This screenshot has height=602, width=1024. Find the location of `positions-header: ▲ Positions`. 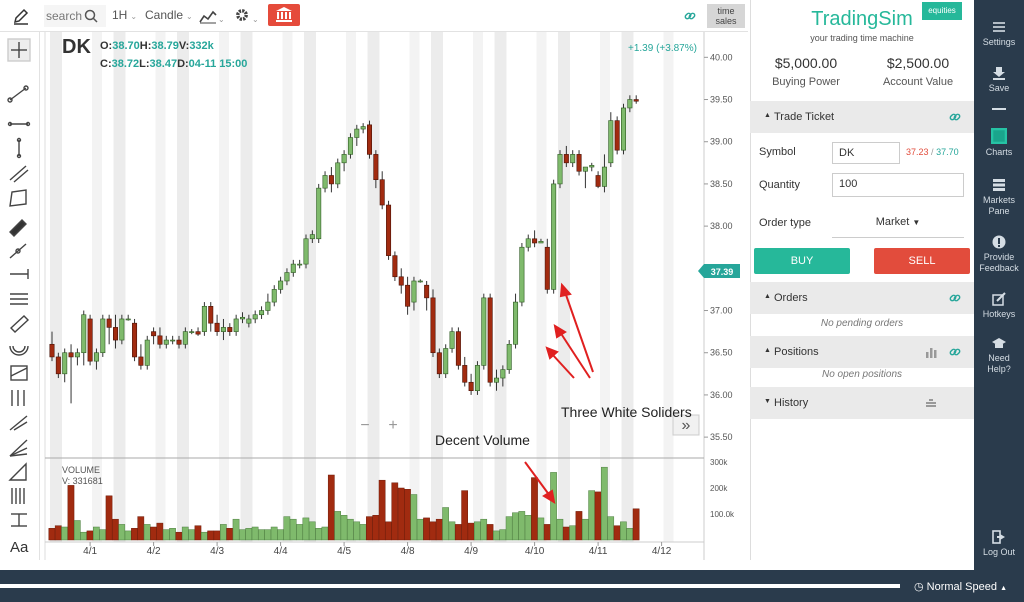

positions-header: ▲ Positions is located at coordinates (862, 352).